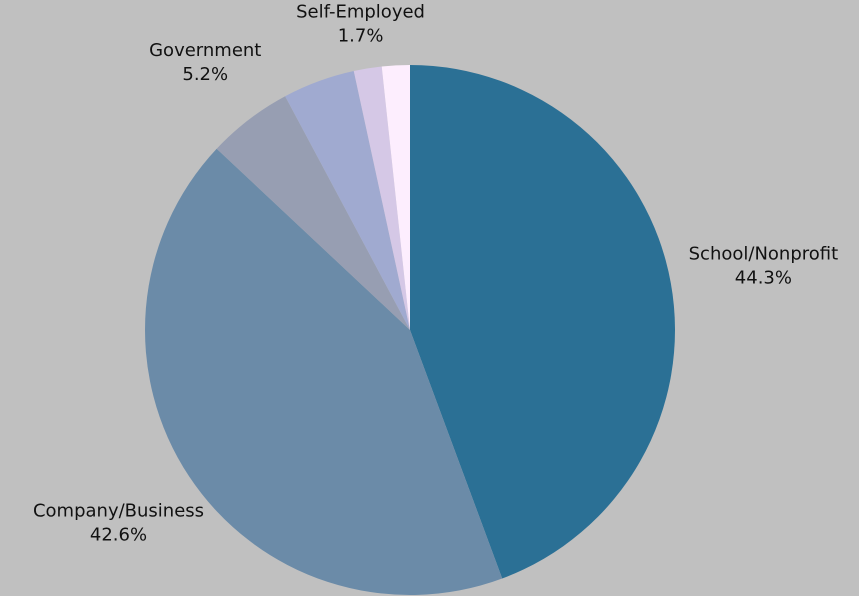 This screenshot has width=859, height=596. What do you see at coordinates (361, 35) in the screenshot?
I see `slice-value-label: 1.7%` at bounding box center [361, 35].